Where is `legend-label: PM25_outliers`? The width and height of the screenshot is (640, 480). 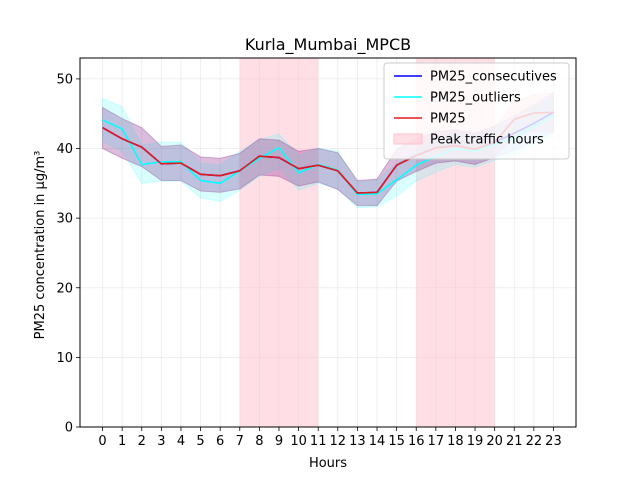 legend-label: PM25_outliers is located at coordinates (475, 98).